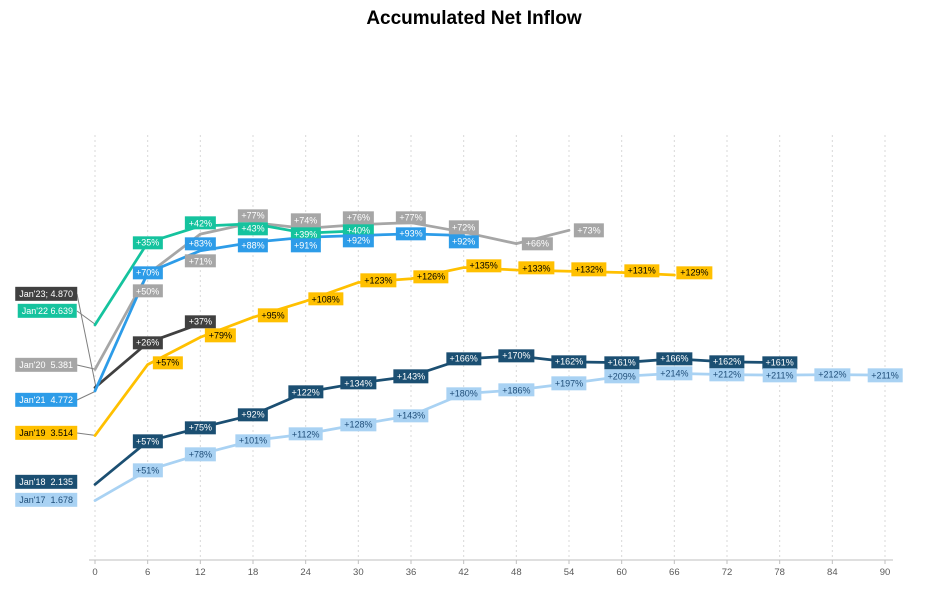  Describe the element at coordinates (86, 318) in the screenshot. I see `legend-connector-jan22` at that location.